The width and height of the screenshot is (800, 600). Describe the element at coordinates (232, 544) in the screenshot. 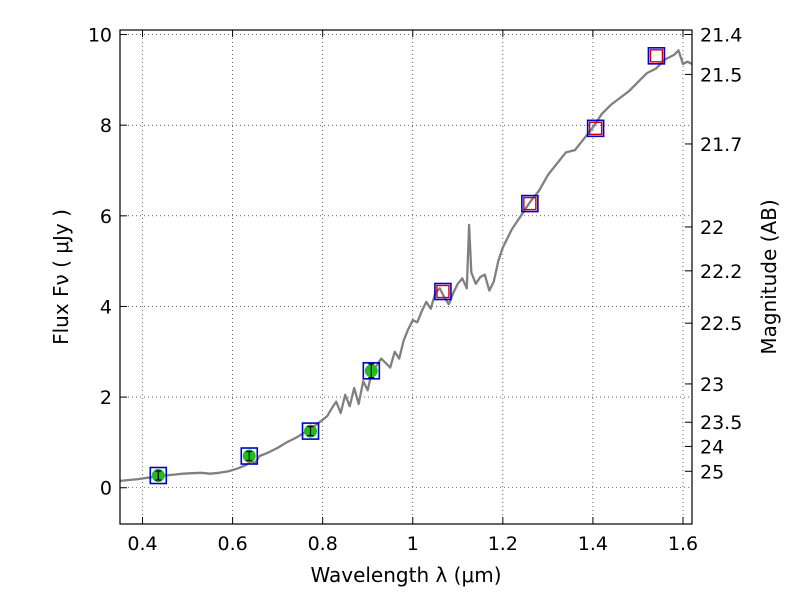

I see `x-tick-label: 0.6` at that location.